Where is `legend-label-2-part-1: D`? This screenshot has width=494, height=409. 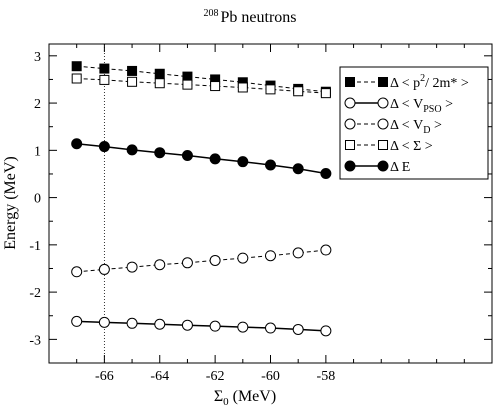
legend-label-2-part-1: D is located at coordinates (426, 130).